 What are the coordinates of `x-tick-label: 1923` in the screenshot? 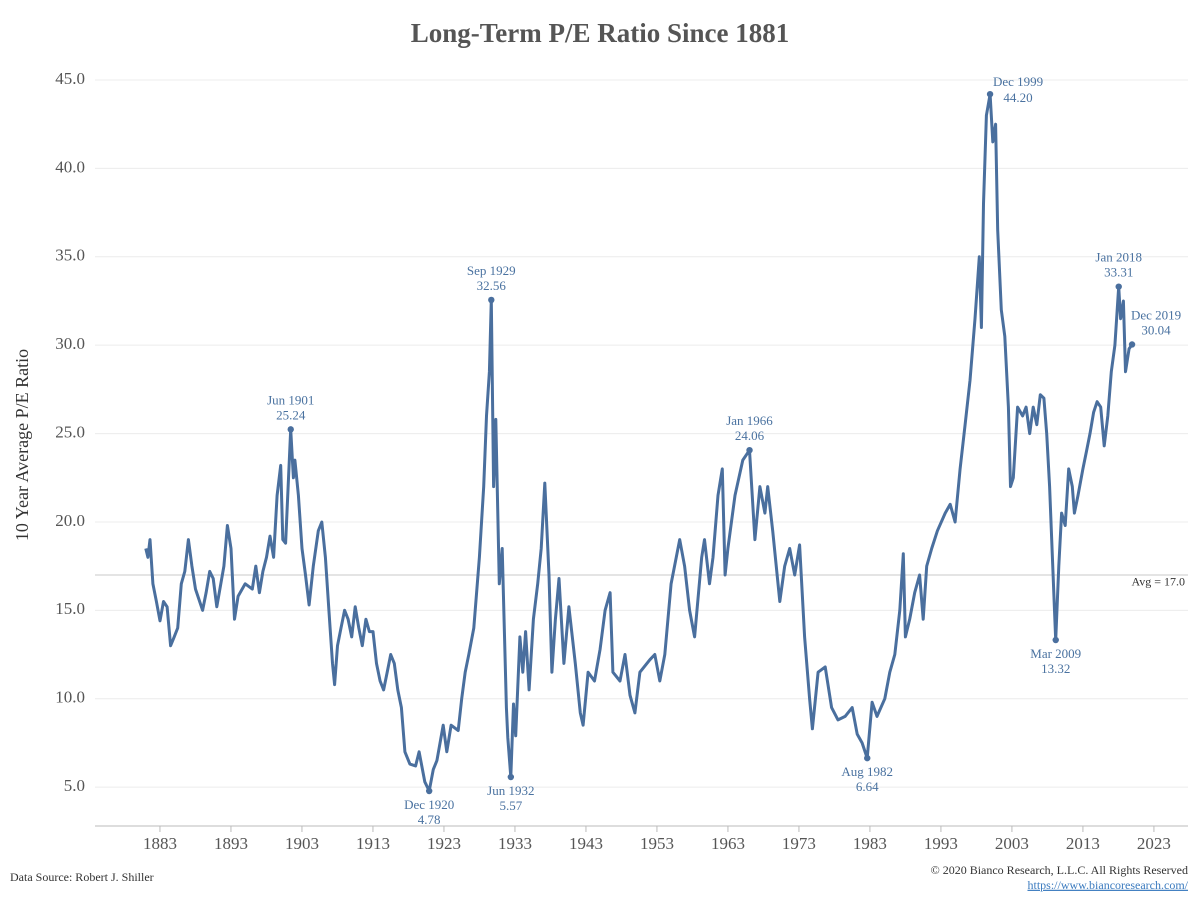 It's located at (444, 843).